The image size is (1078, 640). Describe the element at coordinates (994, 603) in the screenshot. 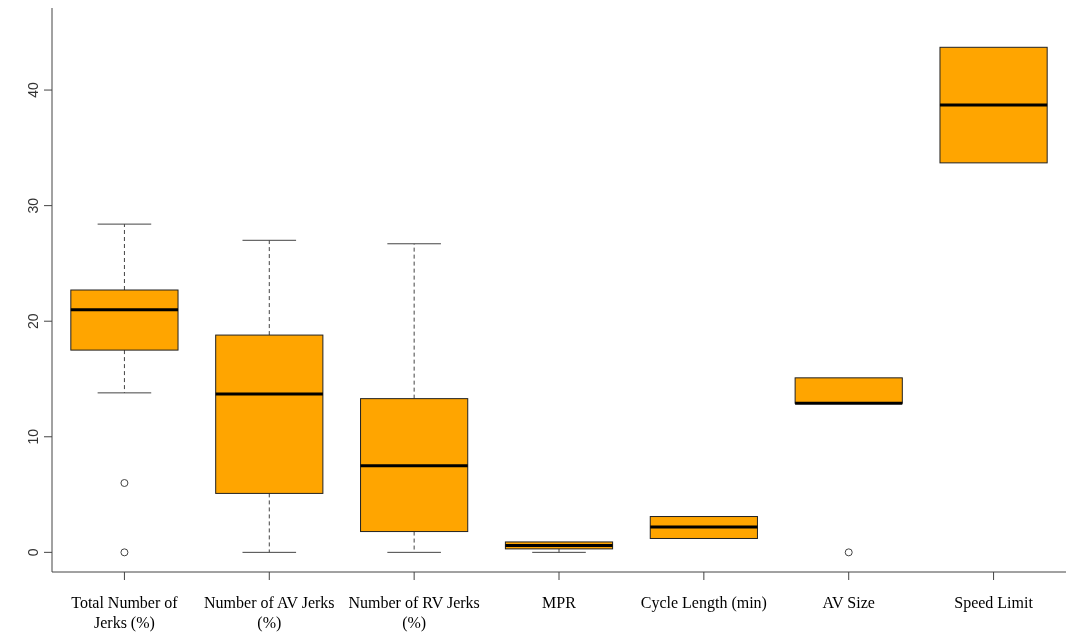

I see `x-tick-label: Speed Limit` at that location.